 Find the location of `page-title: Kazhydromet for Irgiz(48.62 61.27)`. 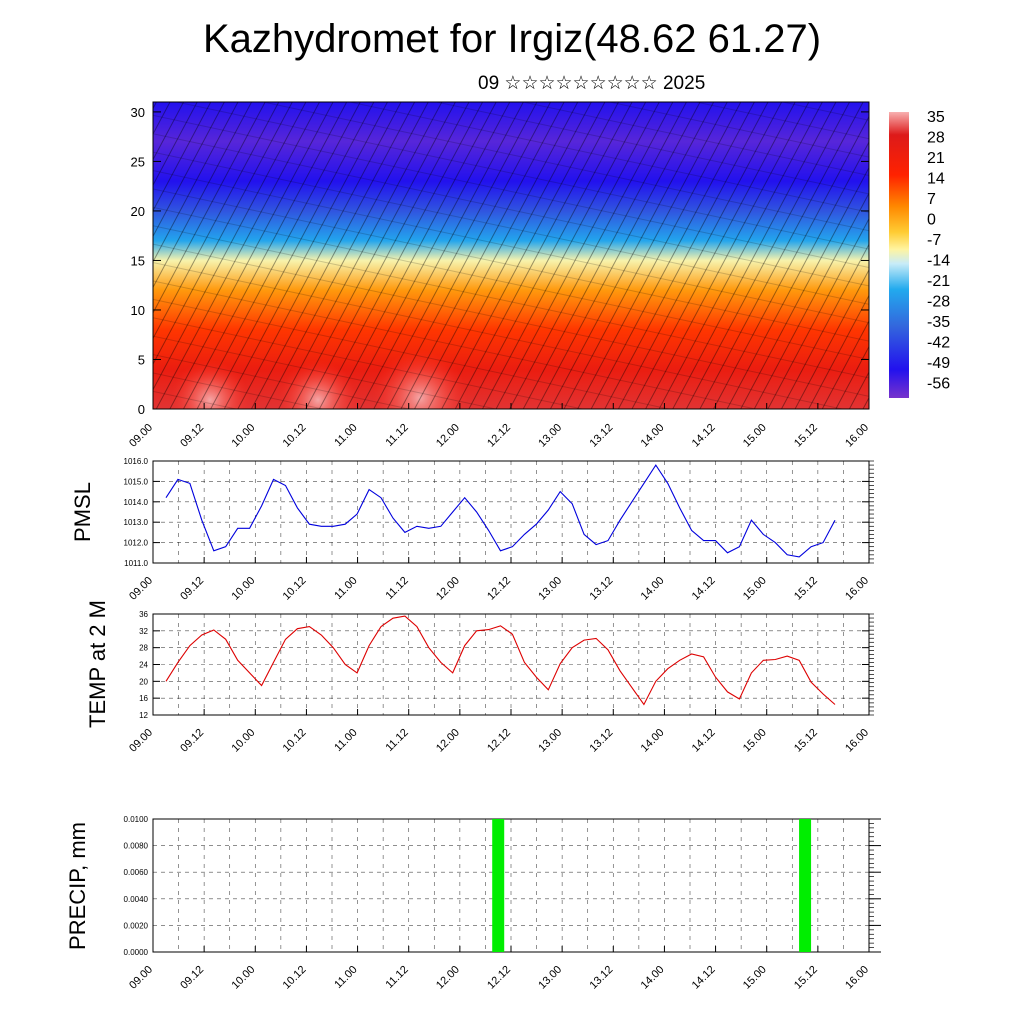

page-title: Kazhydromet for Irgiz(48.62 61.27) is located at coordinates (512, 39).